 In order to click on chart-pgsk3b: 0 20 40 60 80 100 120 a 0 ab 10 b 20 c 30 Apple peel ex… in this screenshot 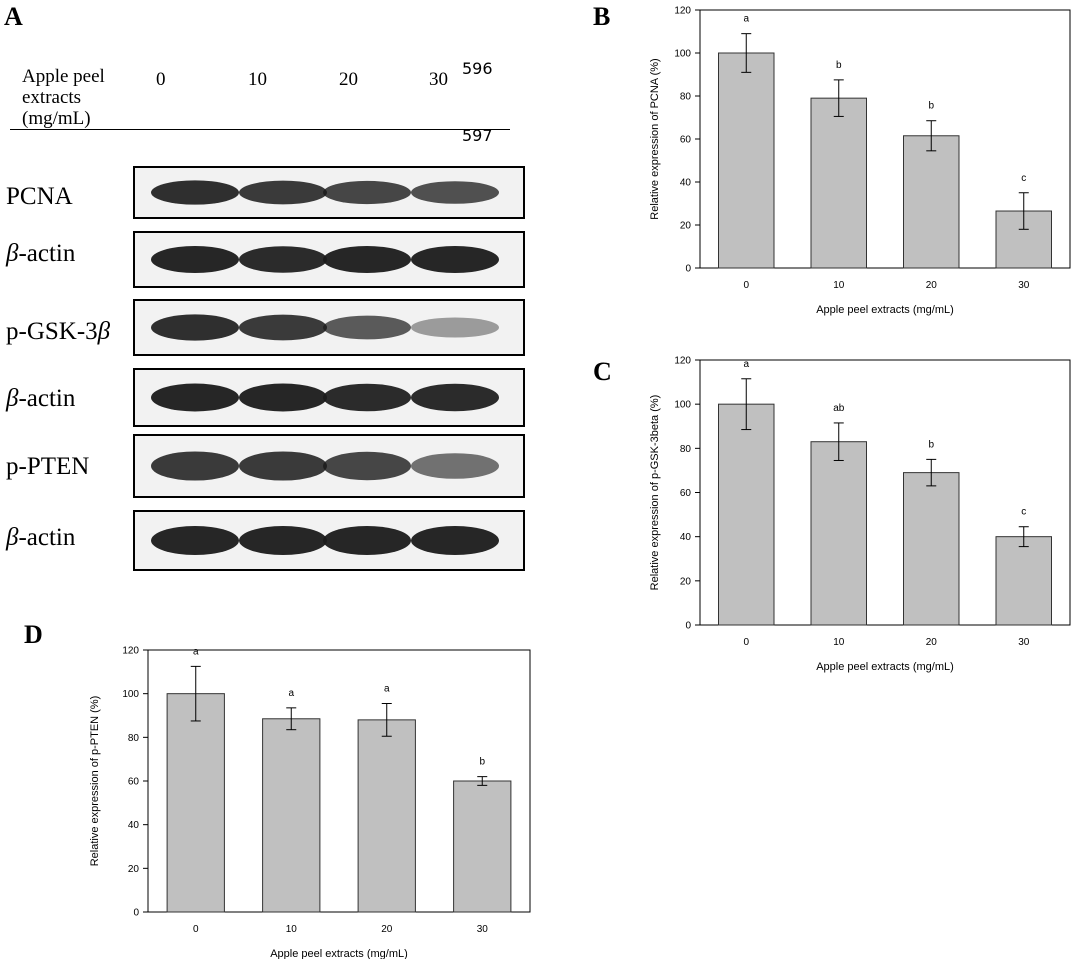, I will do `click(860, 514)`.